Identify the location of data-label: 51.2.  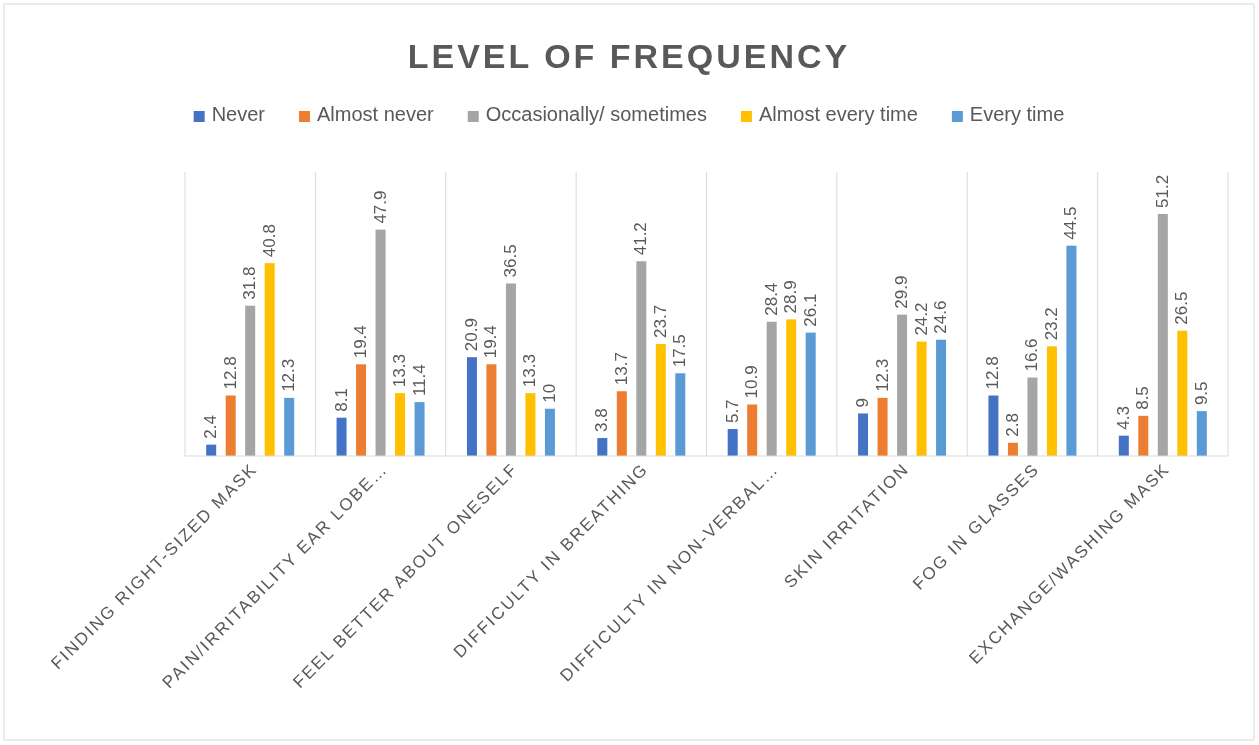
(1162, 191).